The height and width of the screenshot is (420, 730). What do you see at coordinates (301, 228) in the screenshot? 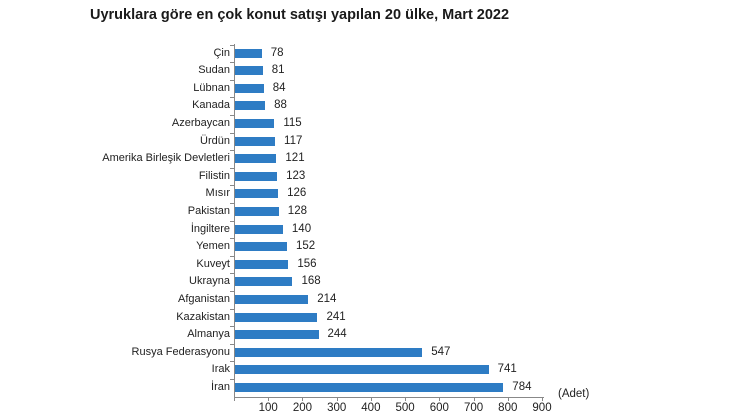
I see `value-label: 140` at bounding box center [301, 228].